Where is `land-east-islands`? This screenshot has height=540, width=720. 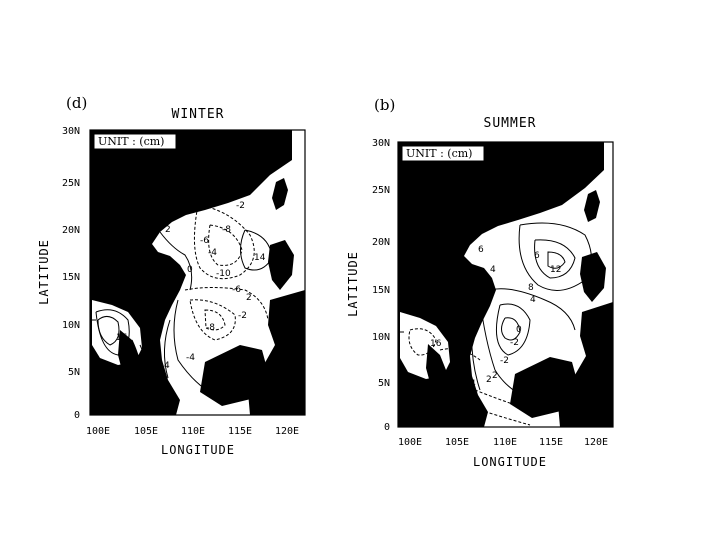
land-east-islands is located at coordinates (276, 352).